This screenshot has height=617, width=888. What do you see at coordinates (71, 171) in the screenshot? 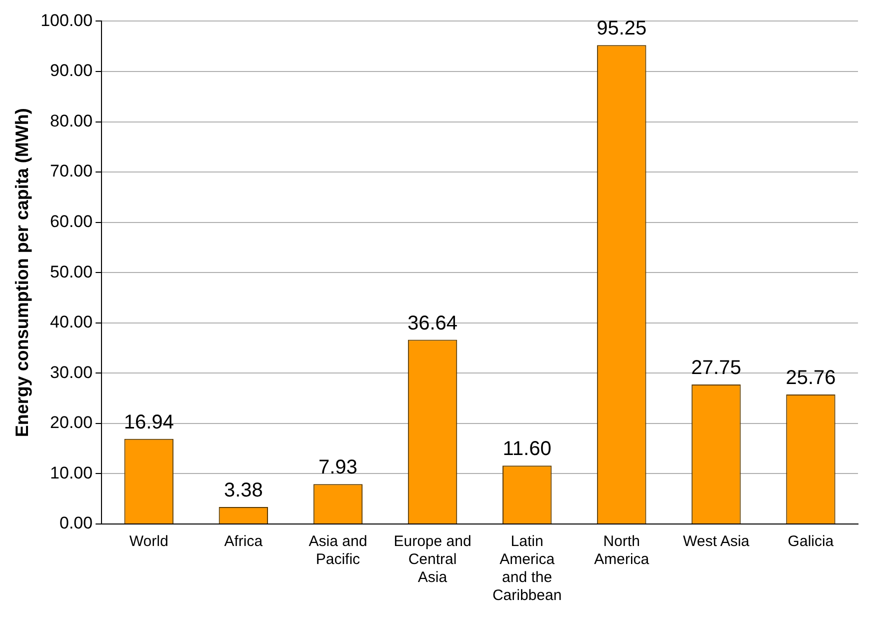
I see `y-tick-label: 70.00` at bounding box center [71, 171].